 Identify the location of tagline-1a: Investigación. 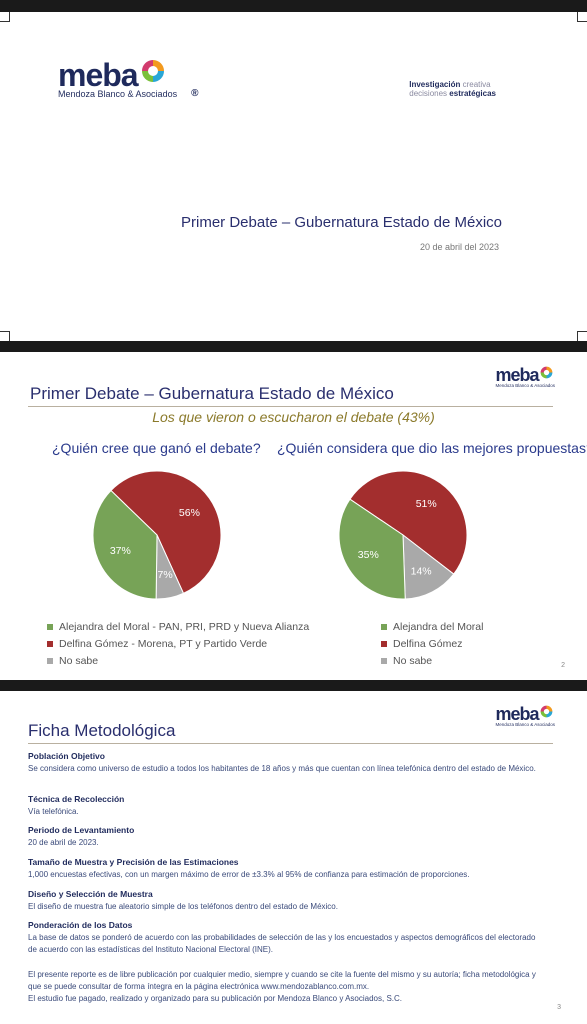
(435, 84).